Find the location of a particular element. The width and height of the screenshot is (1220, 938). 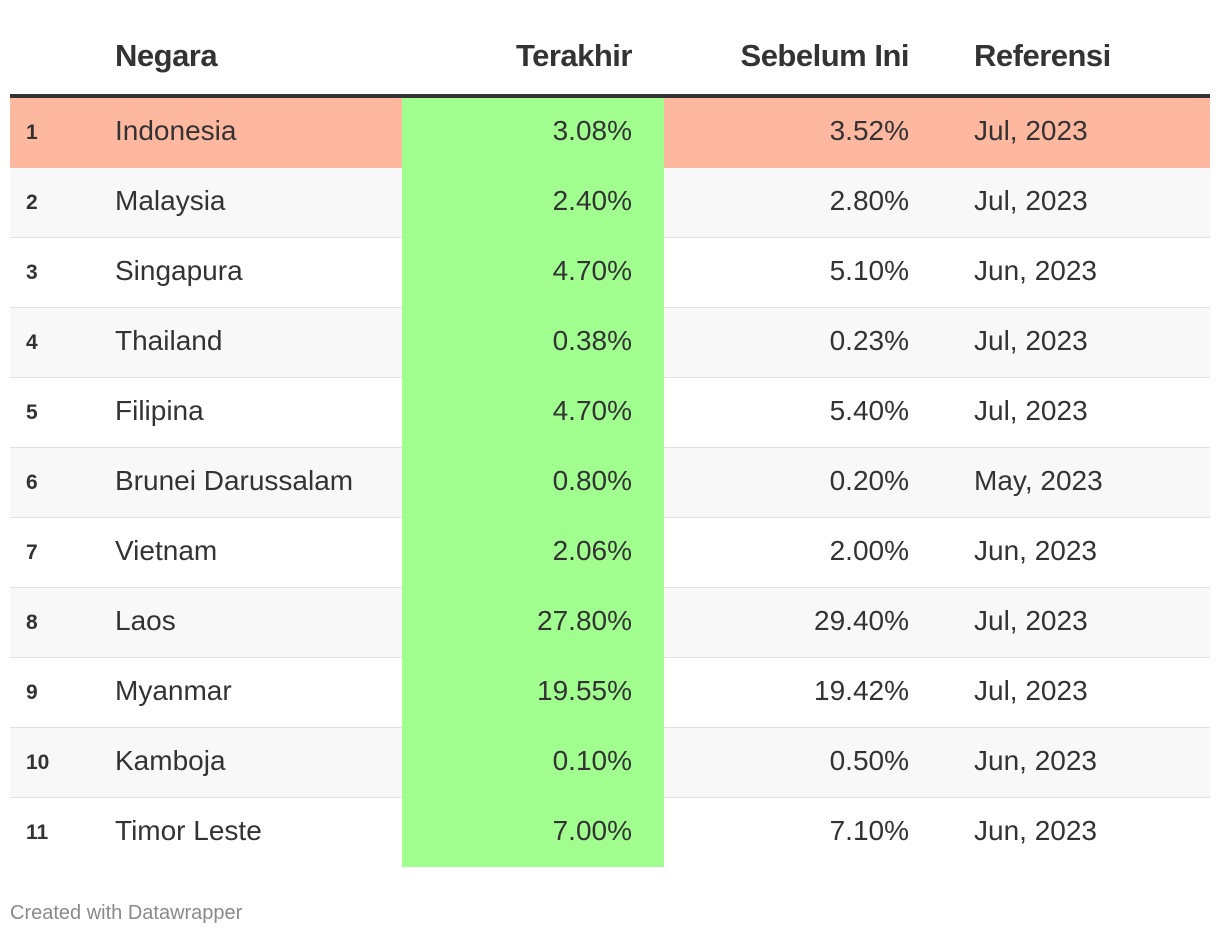

row-rank: 2 is located at coordinates (32, 202).